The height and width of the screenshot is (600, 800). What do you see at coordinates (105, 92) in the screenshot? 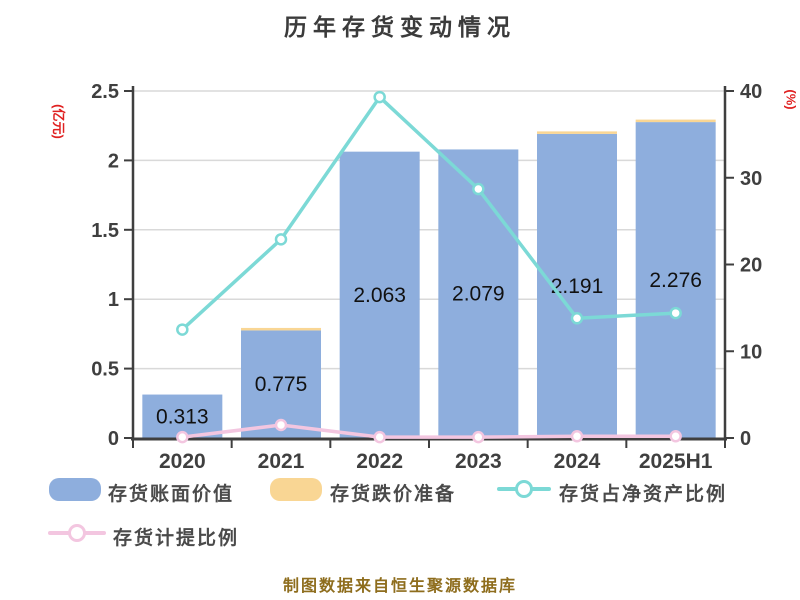
I see `left-axis-tick-label: 2.5` at bounding box center [105, 92].